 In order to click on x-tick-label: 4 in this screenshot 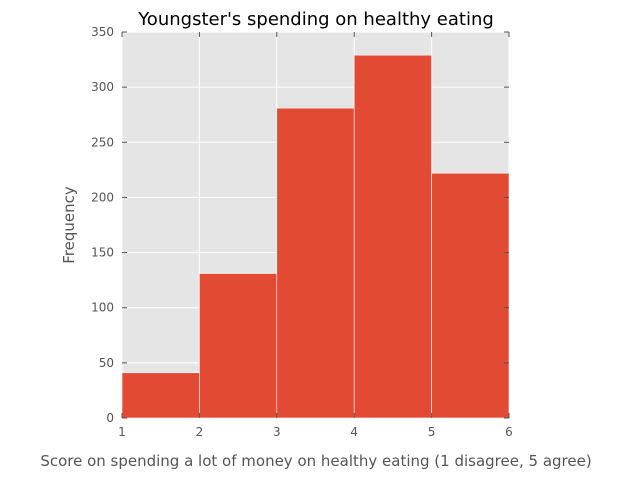, I will do `click(354, 432)`.